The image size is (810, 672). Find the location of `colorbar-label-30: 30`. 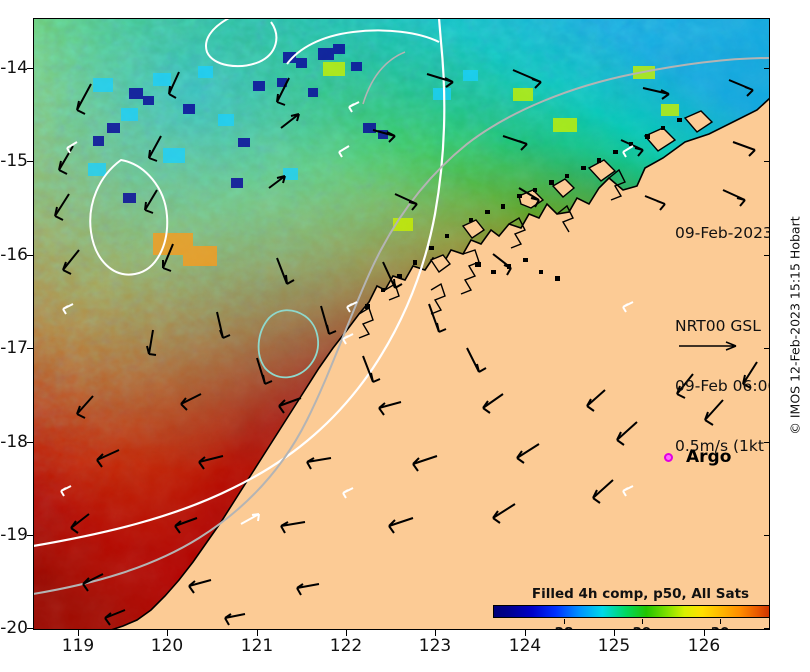

colorbar-label-30: 30 is located at coordinates (720, 627).